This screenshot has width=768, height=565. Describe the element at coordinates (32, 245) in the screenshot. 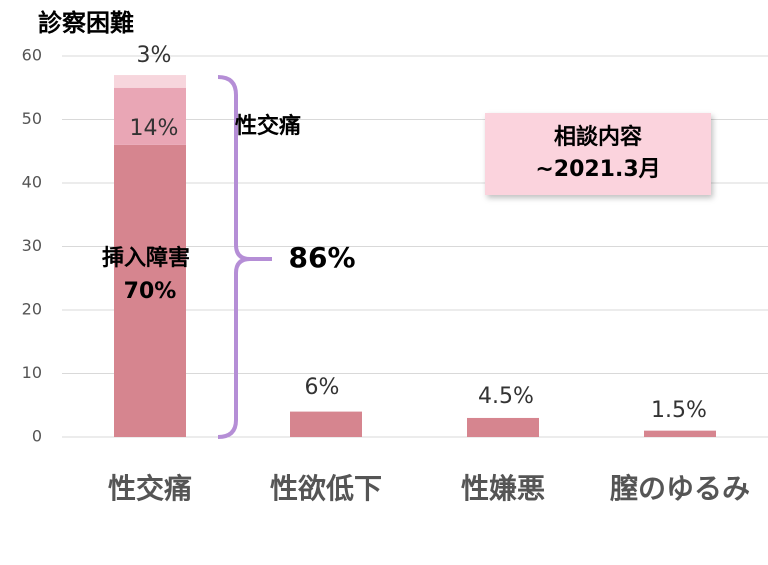

I see `y-tick-label: 30` at that location.